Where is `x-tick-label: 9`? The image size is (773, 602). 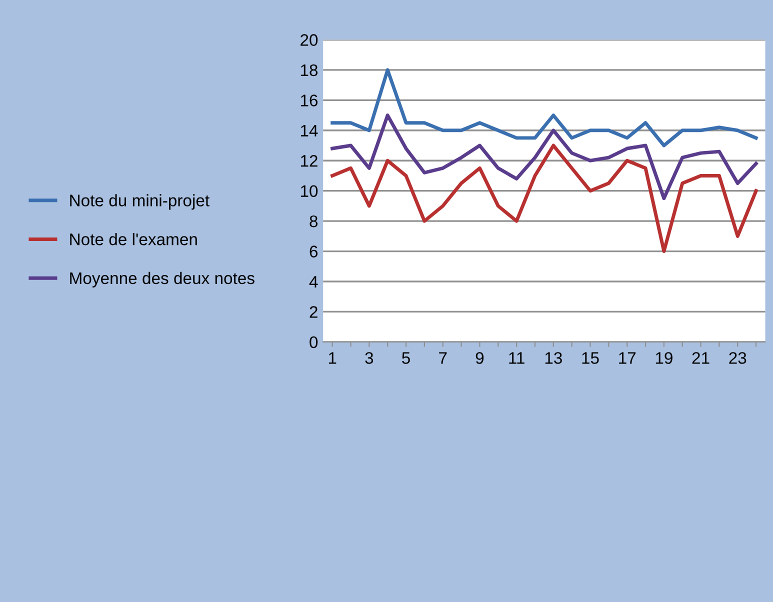 x-tick-label: 9 is located at coordinates (480, 358).